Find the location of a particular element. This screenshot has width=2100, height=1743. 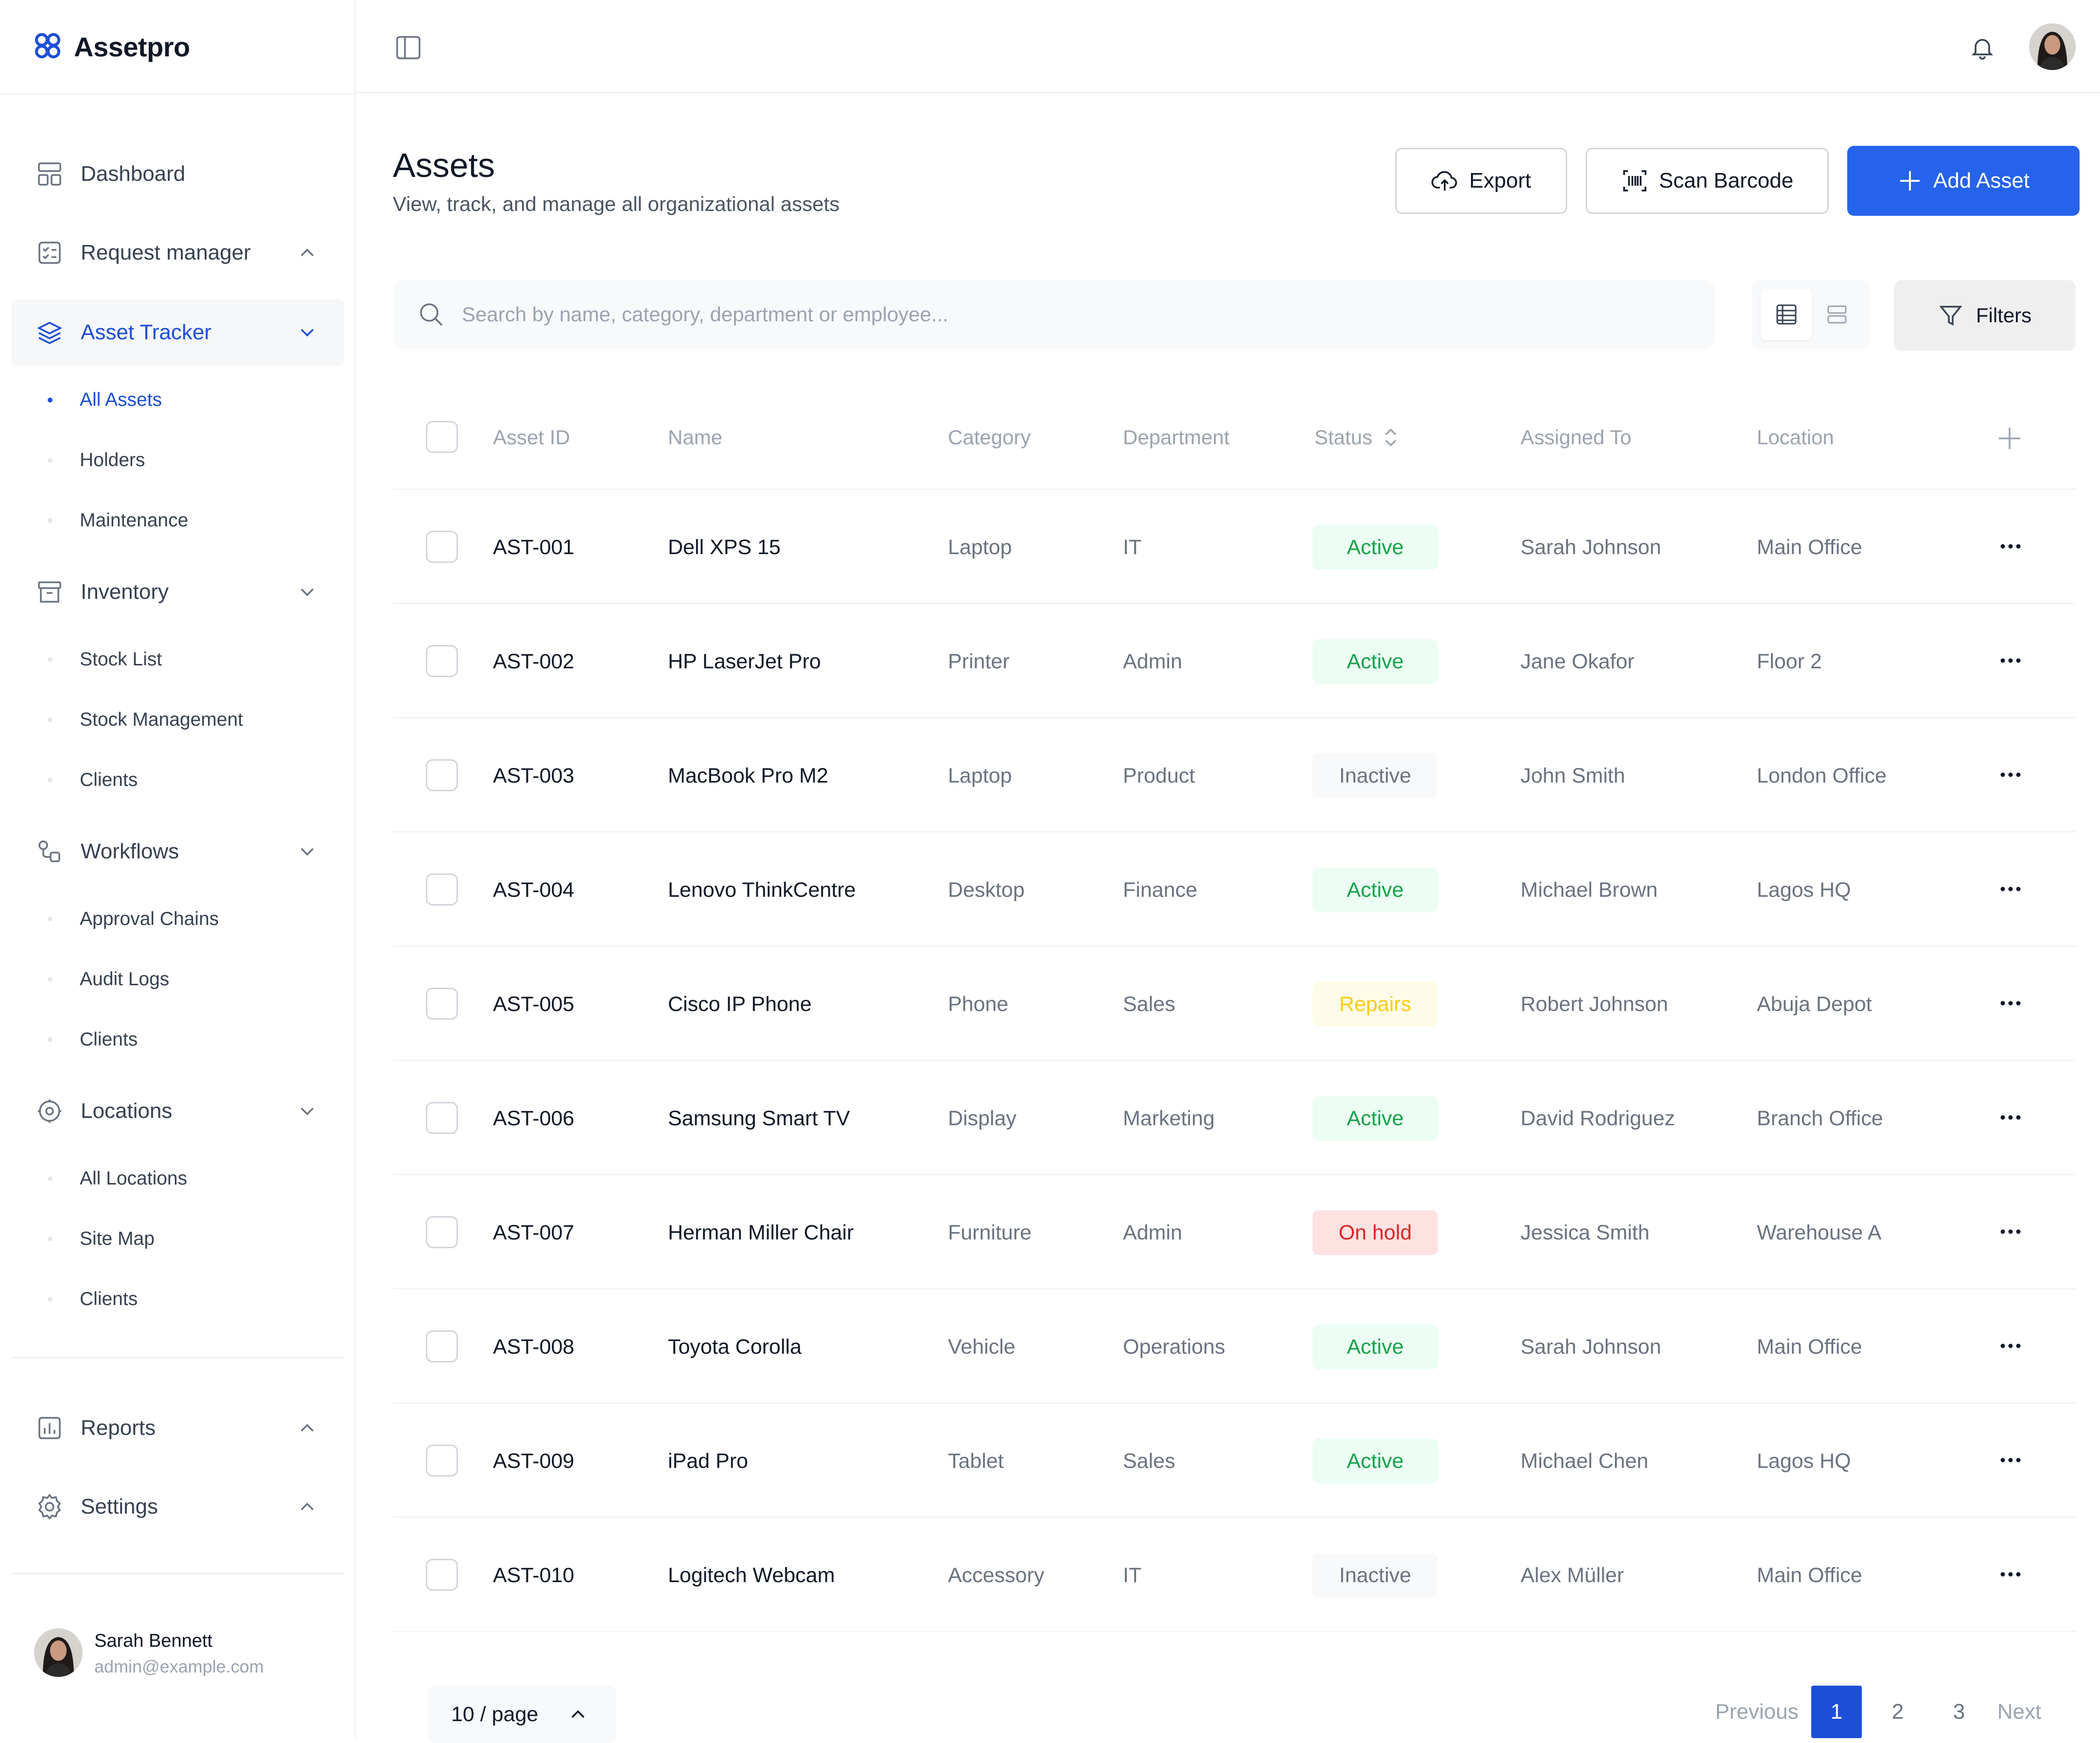

export-button: Export is located at coordinates (1481, 181).